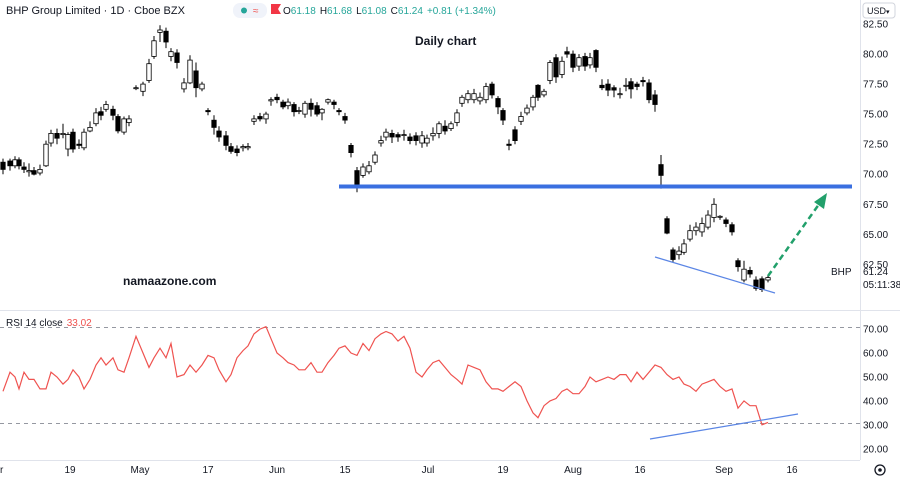  I want to click on price-trendline, so click(715, 275).